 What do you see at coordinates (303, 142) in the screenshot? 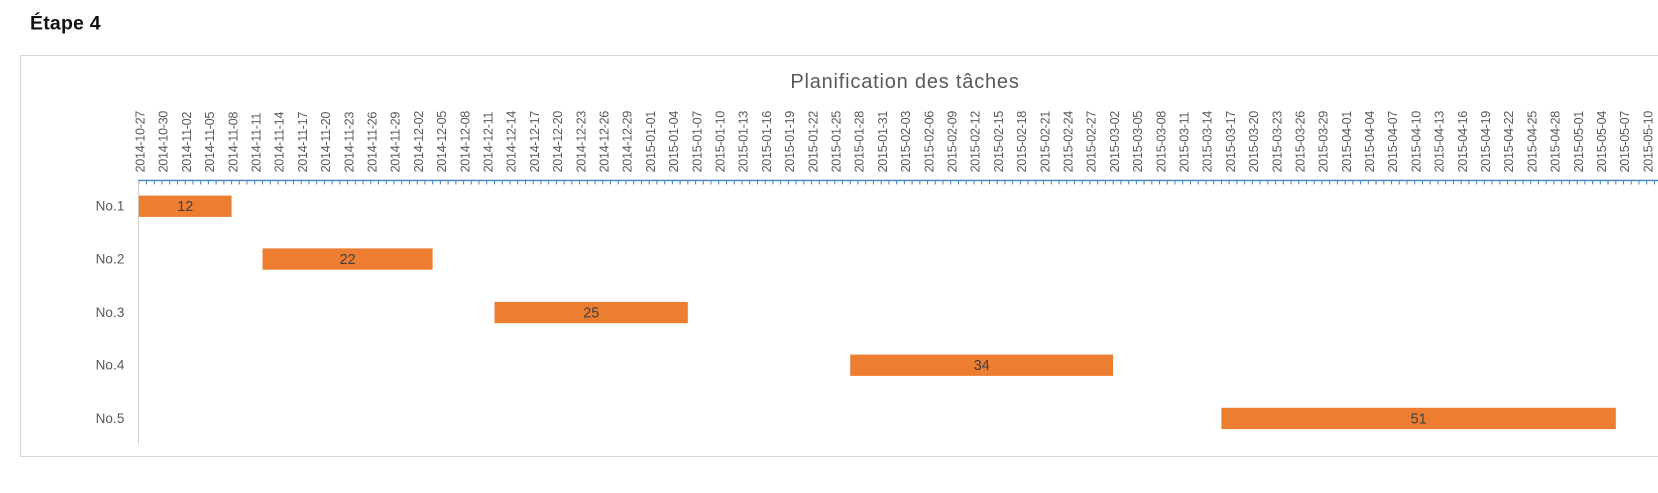
I see `svg-text: 2014-11-17` at bounding box center [303, 142].